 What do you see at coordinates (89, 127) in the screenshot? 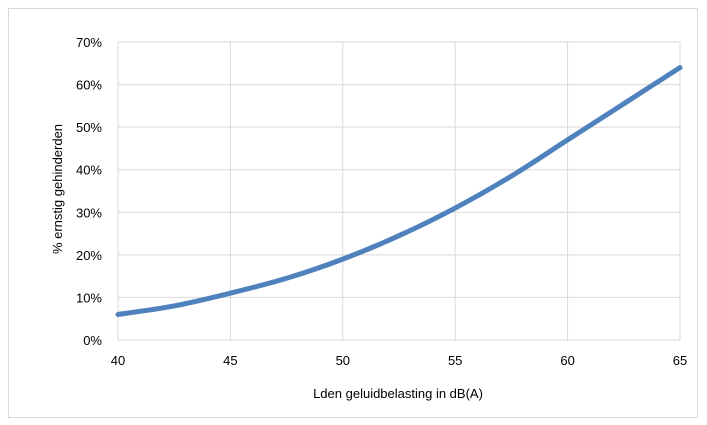
I see `y-tick-label: 50%` at bounding box center [89, 127].